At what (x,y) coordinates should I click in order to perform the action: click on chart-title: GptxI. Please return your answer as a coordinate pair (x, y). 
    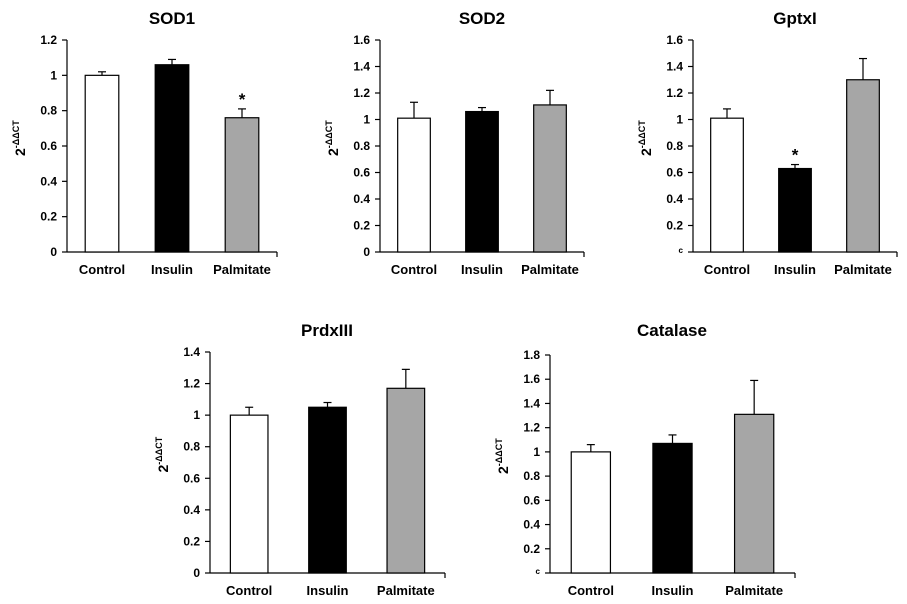
    Looking at the image, I should click on (794, 18).